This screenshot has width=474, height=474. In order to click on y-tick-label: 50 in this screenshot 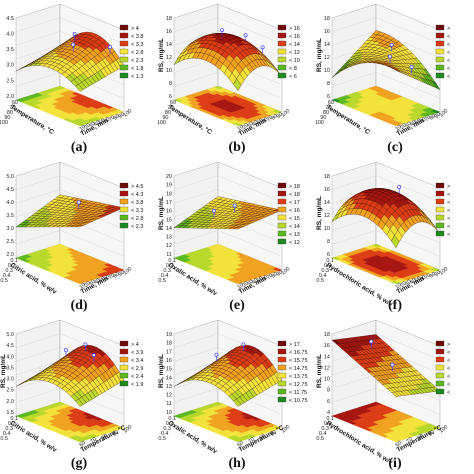, I will do `click(102, 280)`.